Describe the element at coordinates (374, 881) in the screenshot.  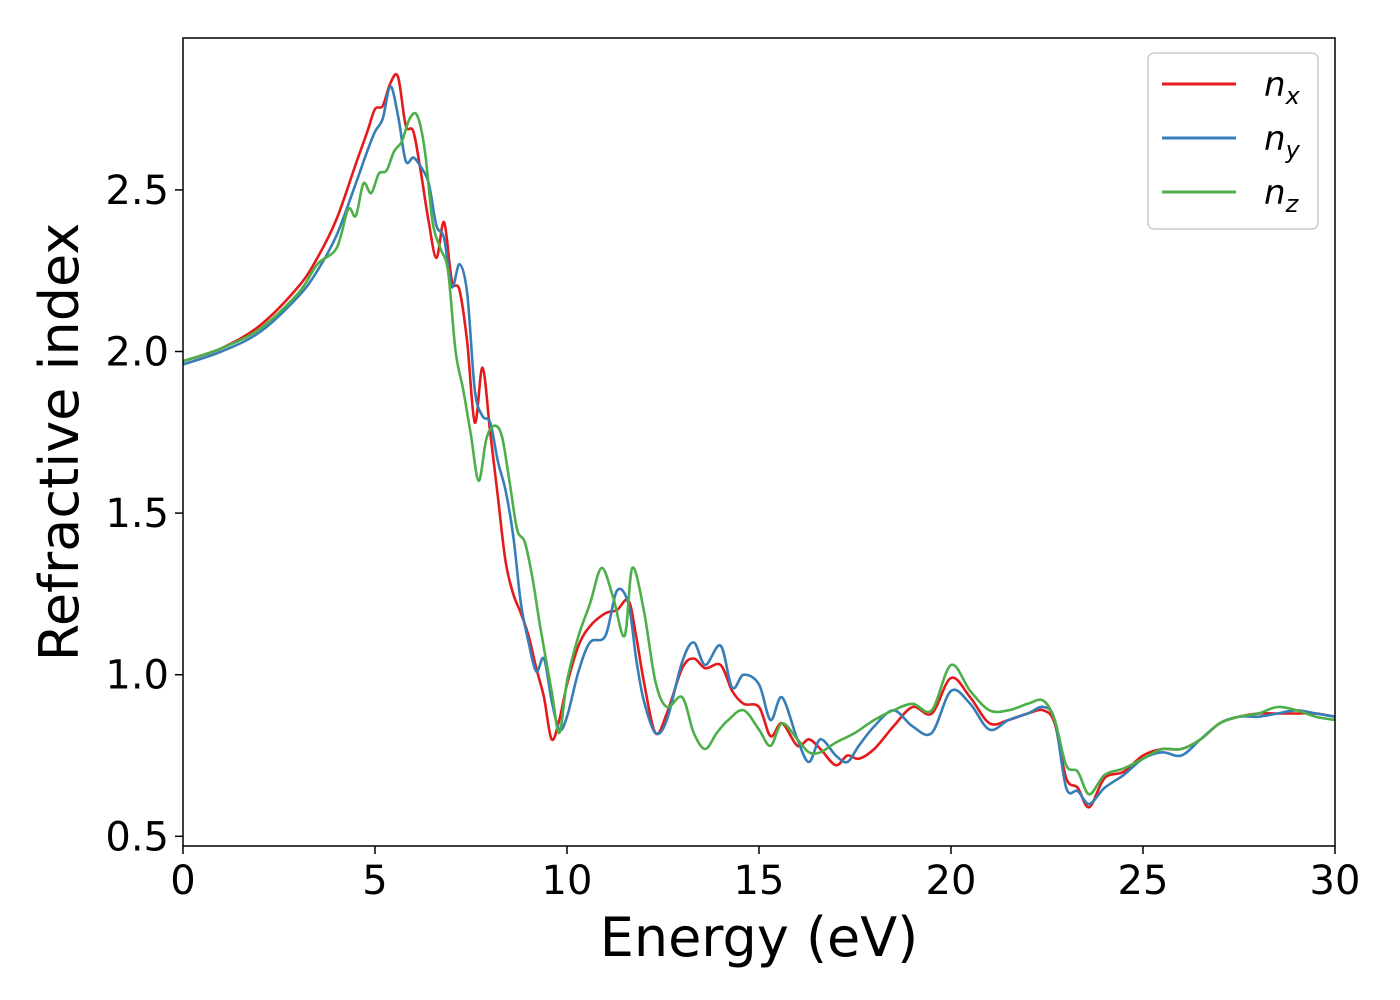
I see `x-tick-label: 5` at that location.